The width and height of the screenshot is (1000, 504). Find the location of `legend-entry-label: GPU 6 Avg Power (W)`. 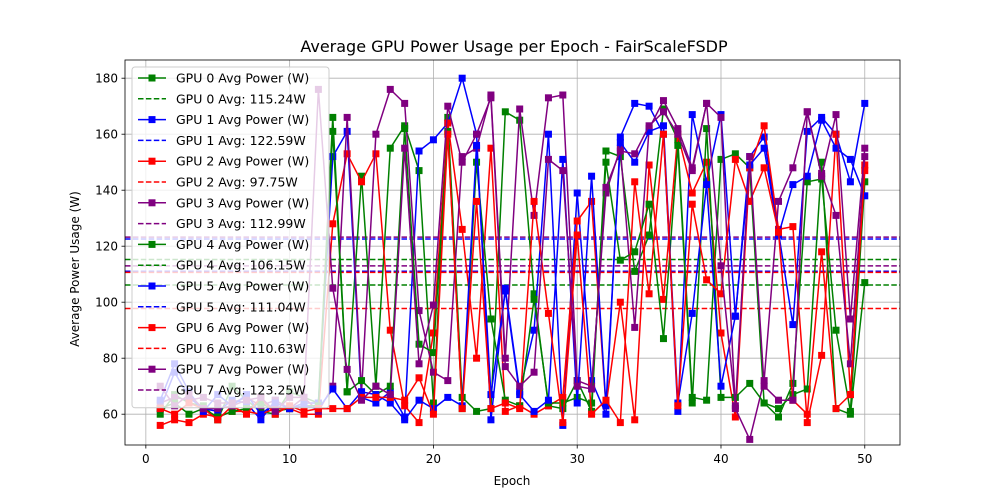

legend-entry-label: GPU 6 Avg Power (W) is located at coordinates (242, 327).